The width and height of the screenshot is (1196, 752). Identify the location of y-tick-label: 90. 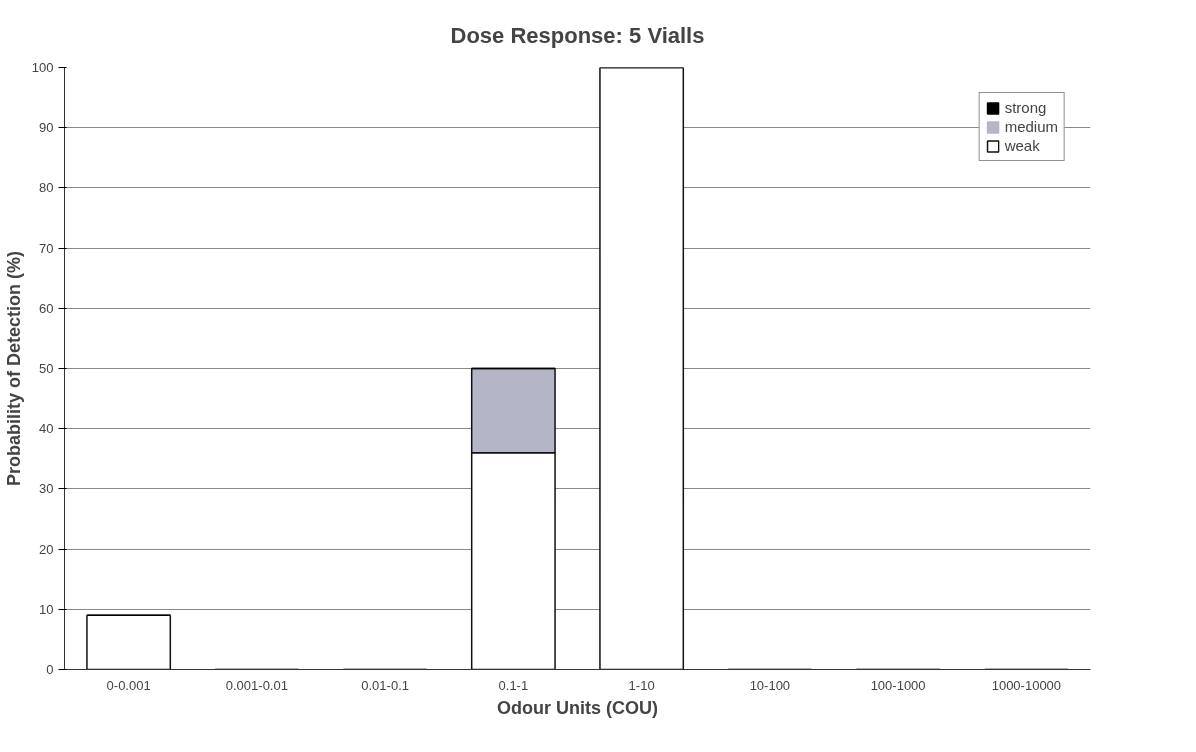
(46, 128).